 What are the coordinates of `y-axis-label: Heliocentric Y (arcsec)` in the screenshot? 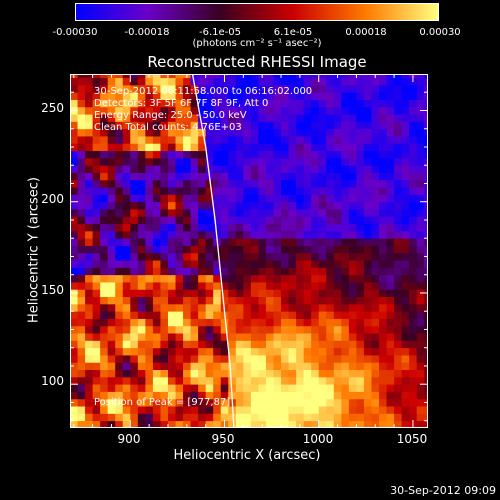 It's located at (34, 250).